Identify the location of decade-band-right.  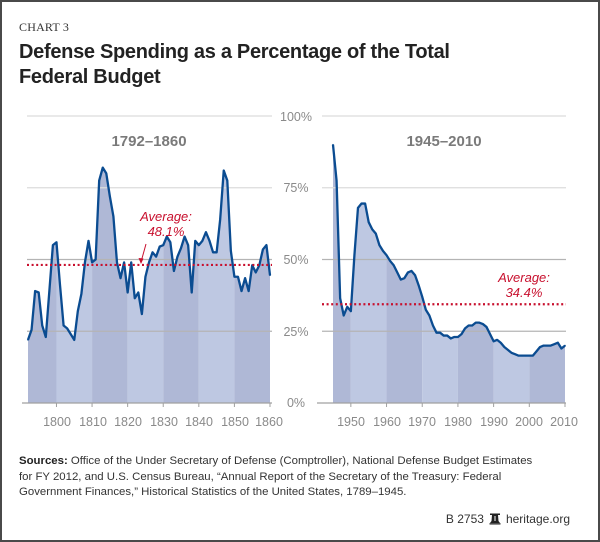
(547, 273).